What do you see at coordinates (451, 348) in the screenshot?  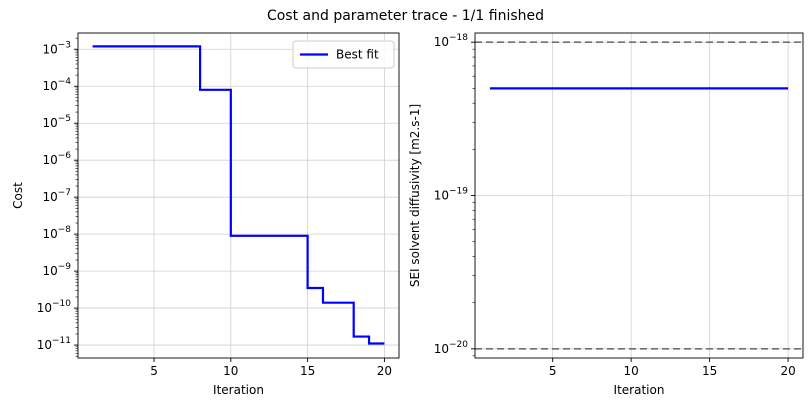 I see `y-tick-label: 10⁻²⁰` at bounding box center [451, 348].